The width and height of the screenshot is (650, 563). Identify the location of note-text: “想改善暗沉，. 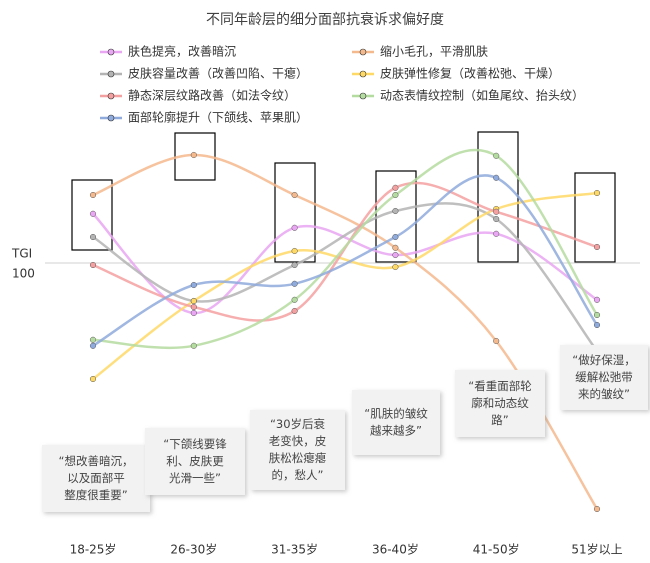
(96, 461).